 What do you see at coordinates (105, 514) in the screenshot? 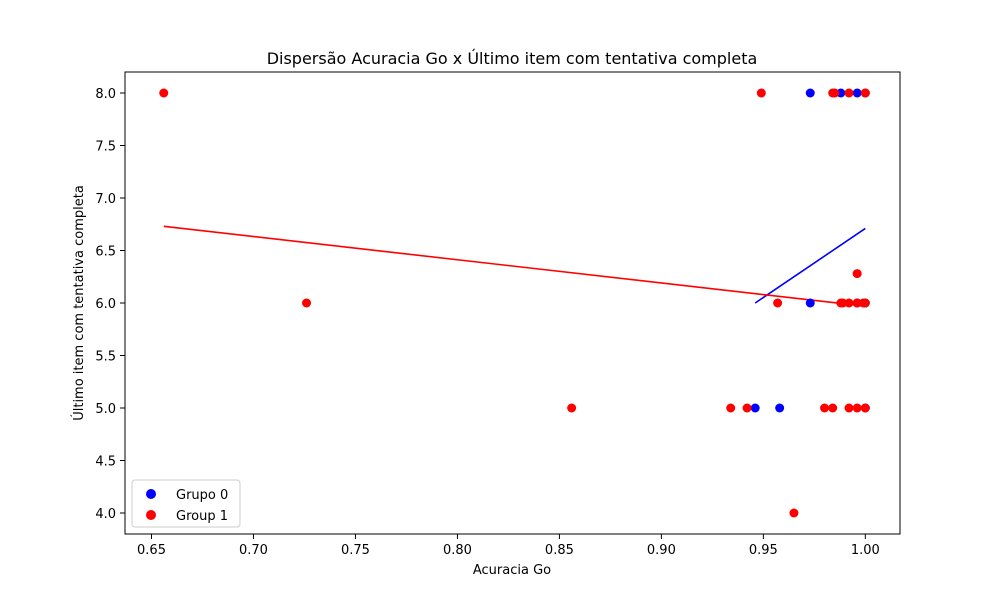
I see `y-tick-label: 4.0` at bounding box center [105, 514].